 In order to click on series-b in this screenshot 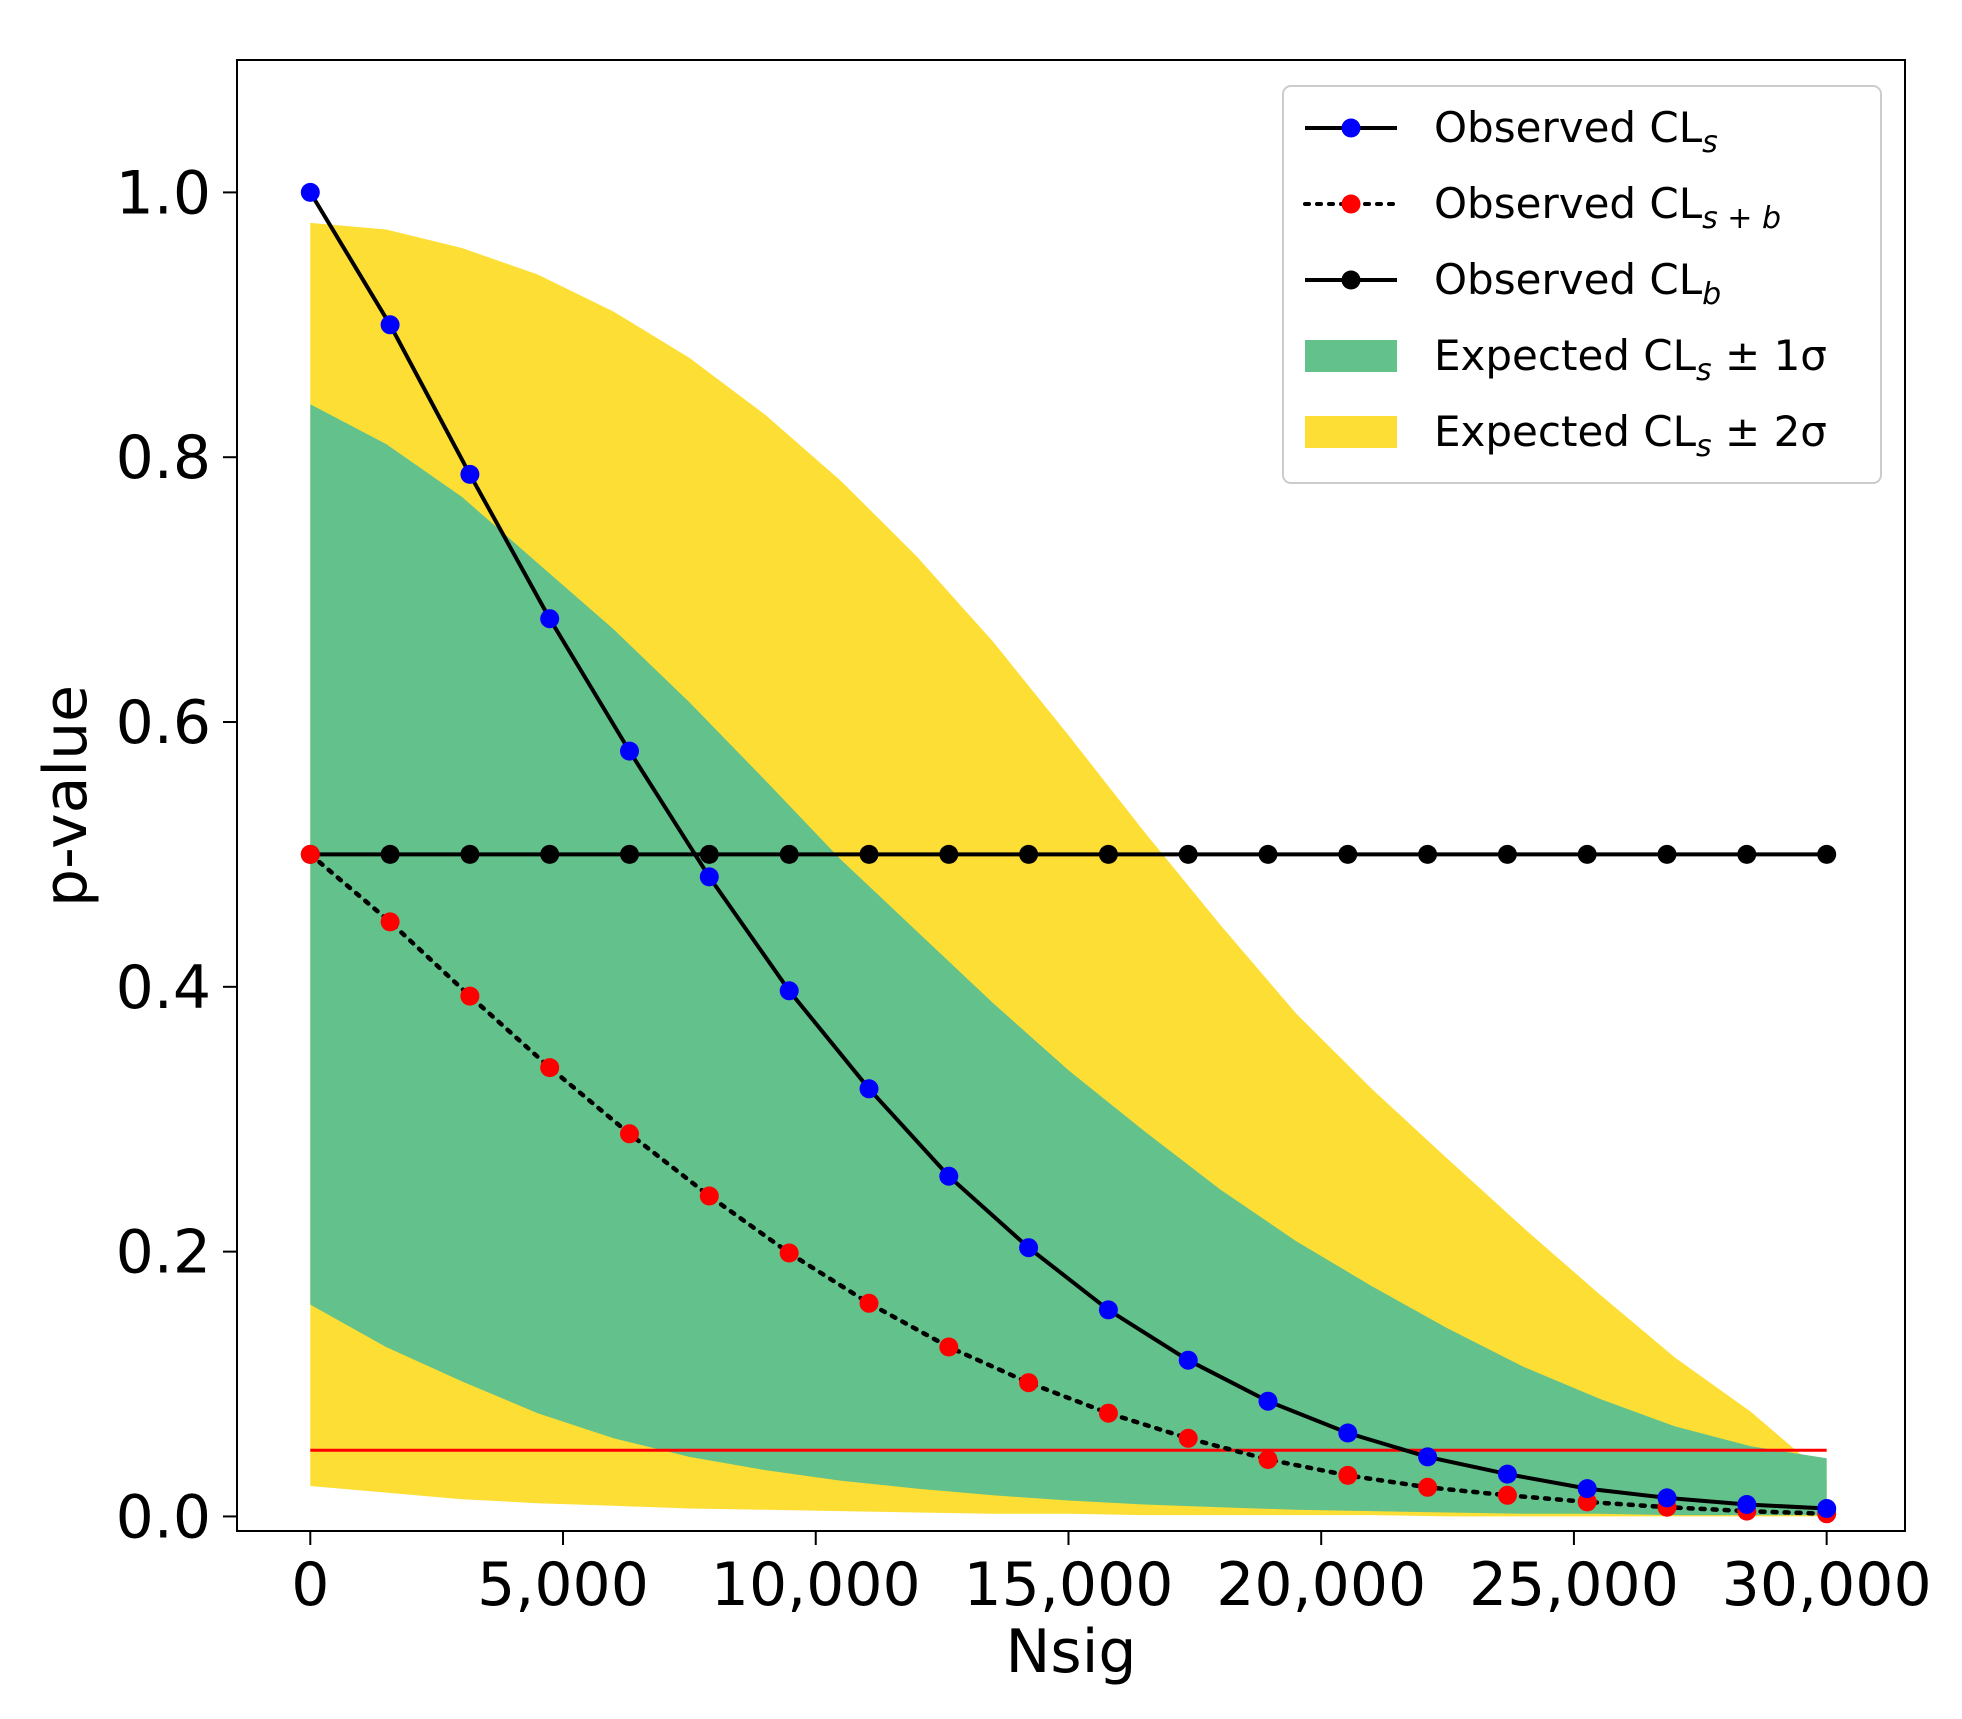, I will do `click(1068, 854)`.